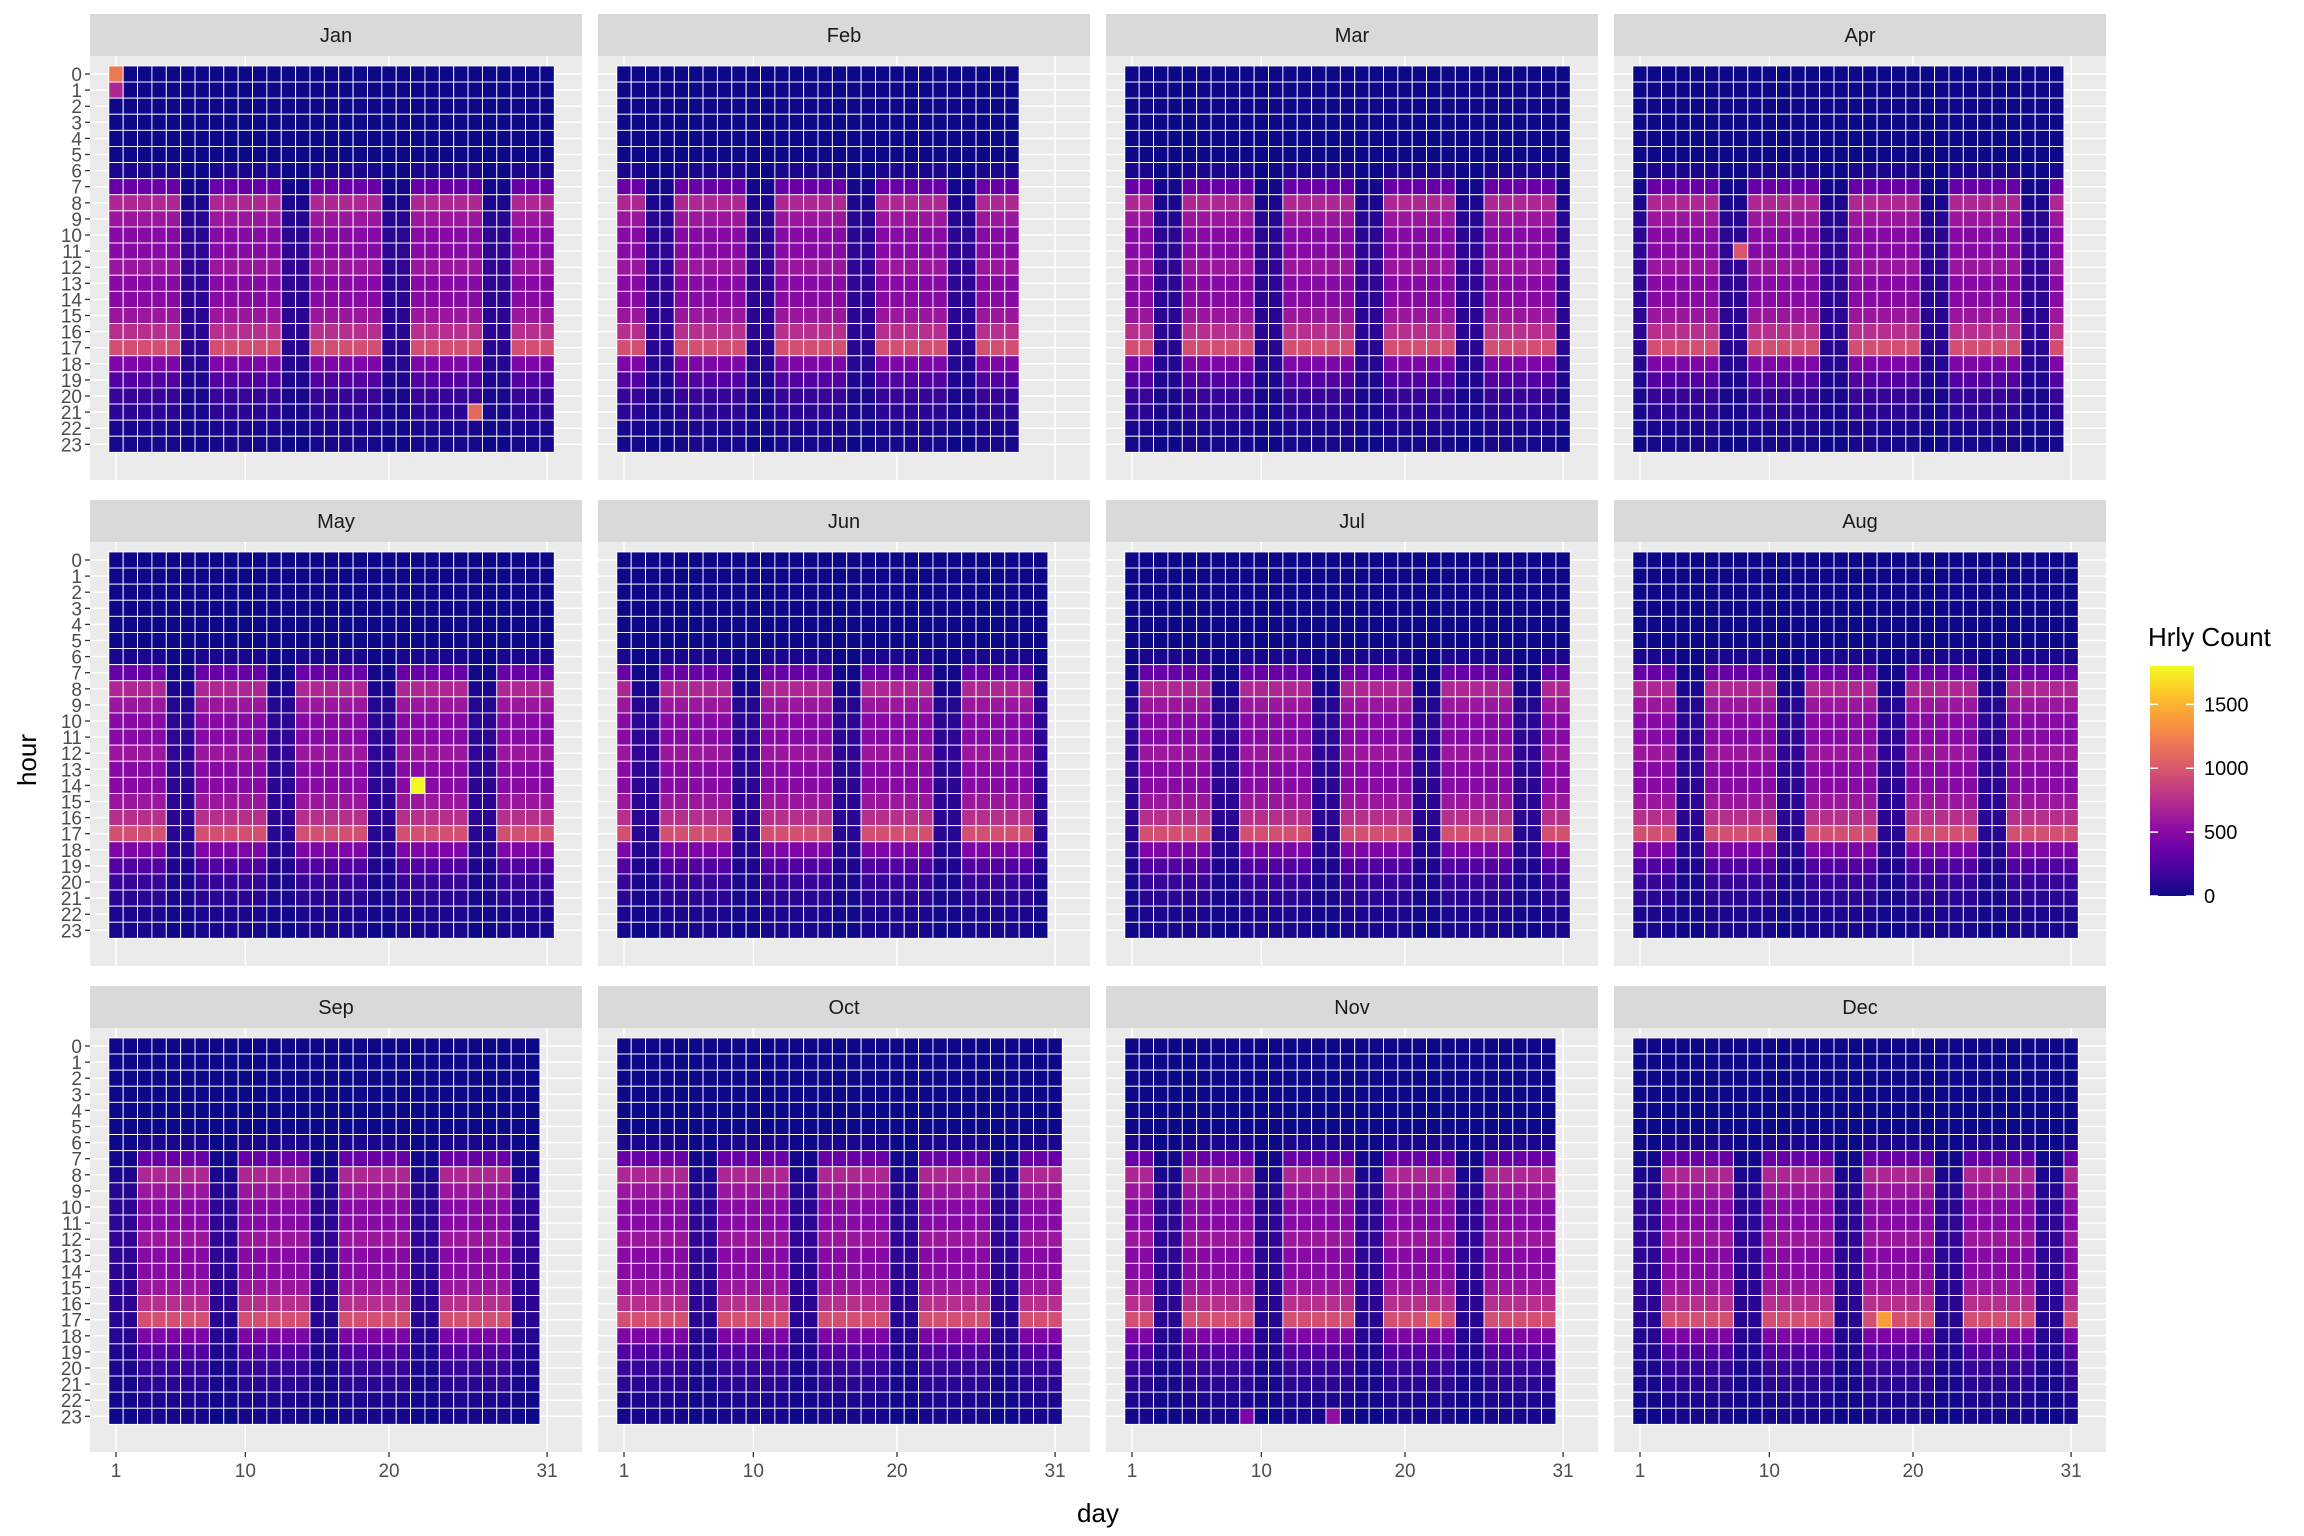 This screenshot has width=2304, height=1536. Describe the element at coordinates (336, 522) in the screenshot. I see `facet-strip-label: May` at that location.